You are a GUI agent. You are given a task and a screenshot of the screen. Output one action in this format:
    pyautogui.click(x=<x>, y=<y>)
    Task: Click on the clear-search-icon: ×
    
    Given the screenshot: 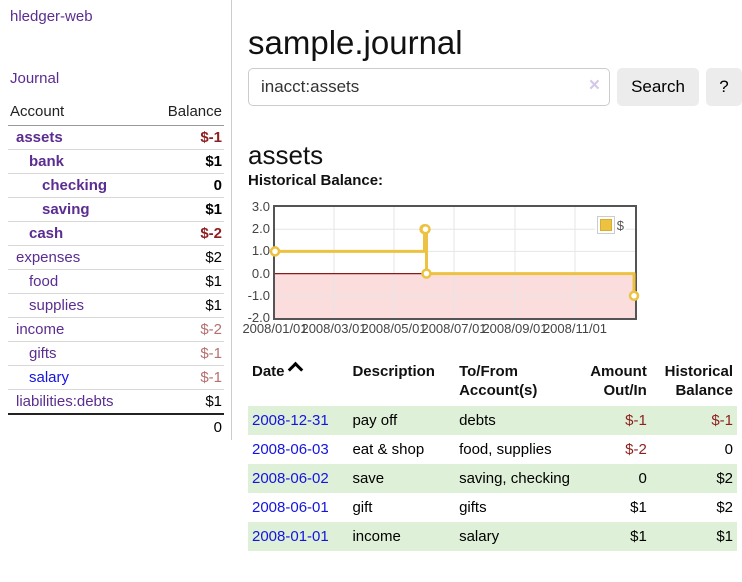 What is the action you would take?
    pyautogui.click(x=594, y=85)
    